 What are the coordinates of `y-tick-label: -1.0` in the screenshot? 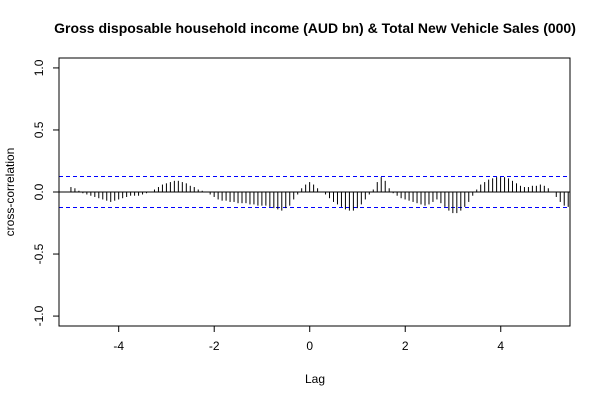 It's located at (39, 315).